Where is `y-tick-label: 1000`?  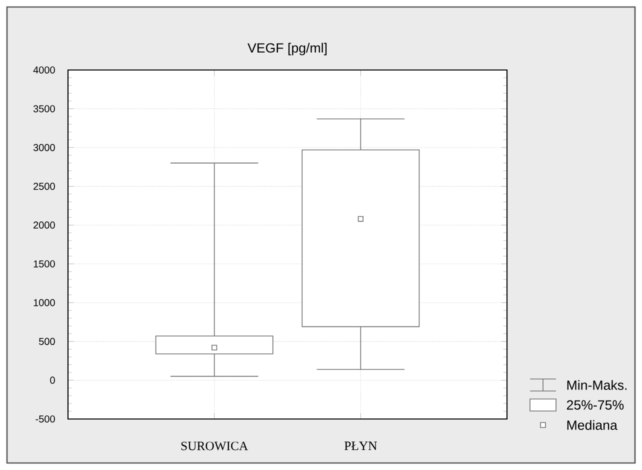 y-tick-label: 1000 is located at coordinates (44, 302).